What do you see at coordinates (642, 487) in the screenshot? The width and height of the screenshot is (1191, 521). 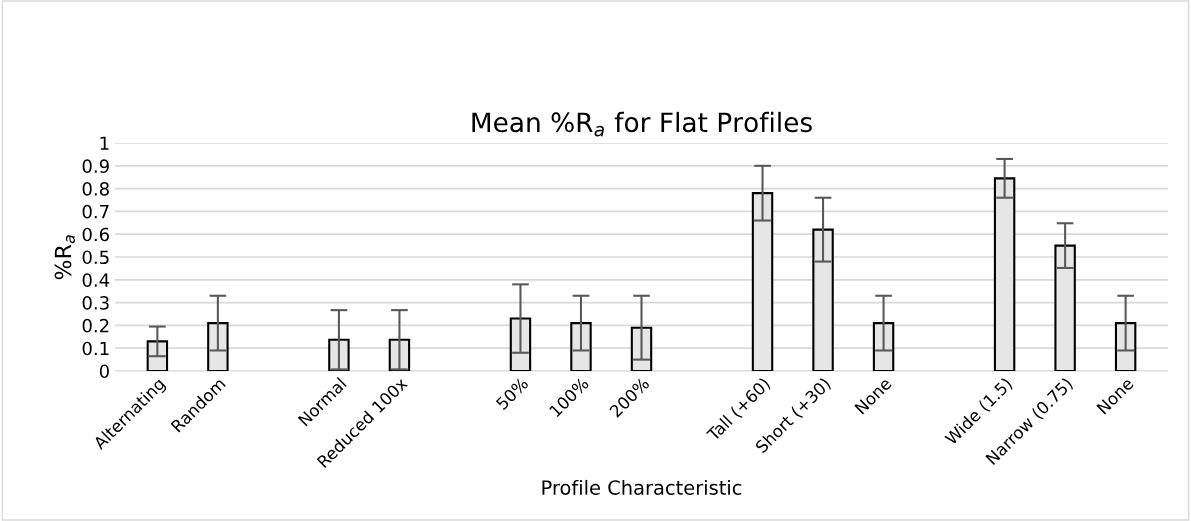 I see `x-axis-title: Profile Characteristic` at bounding box center [642, 487].